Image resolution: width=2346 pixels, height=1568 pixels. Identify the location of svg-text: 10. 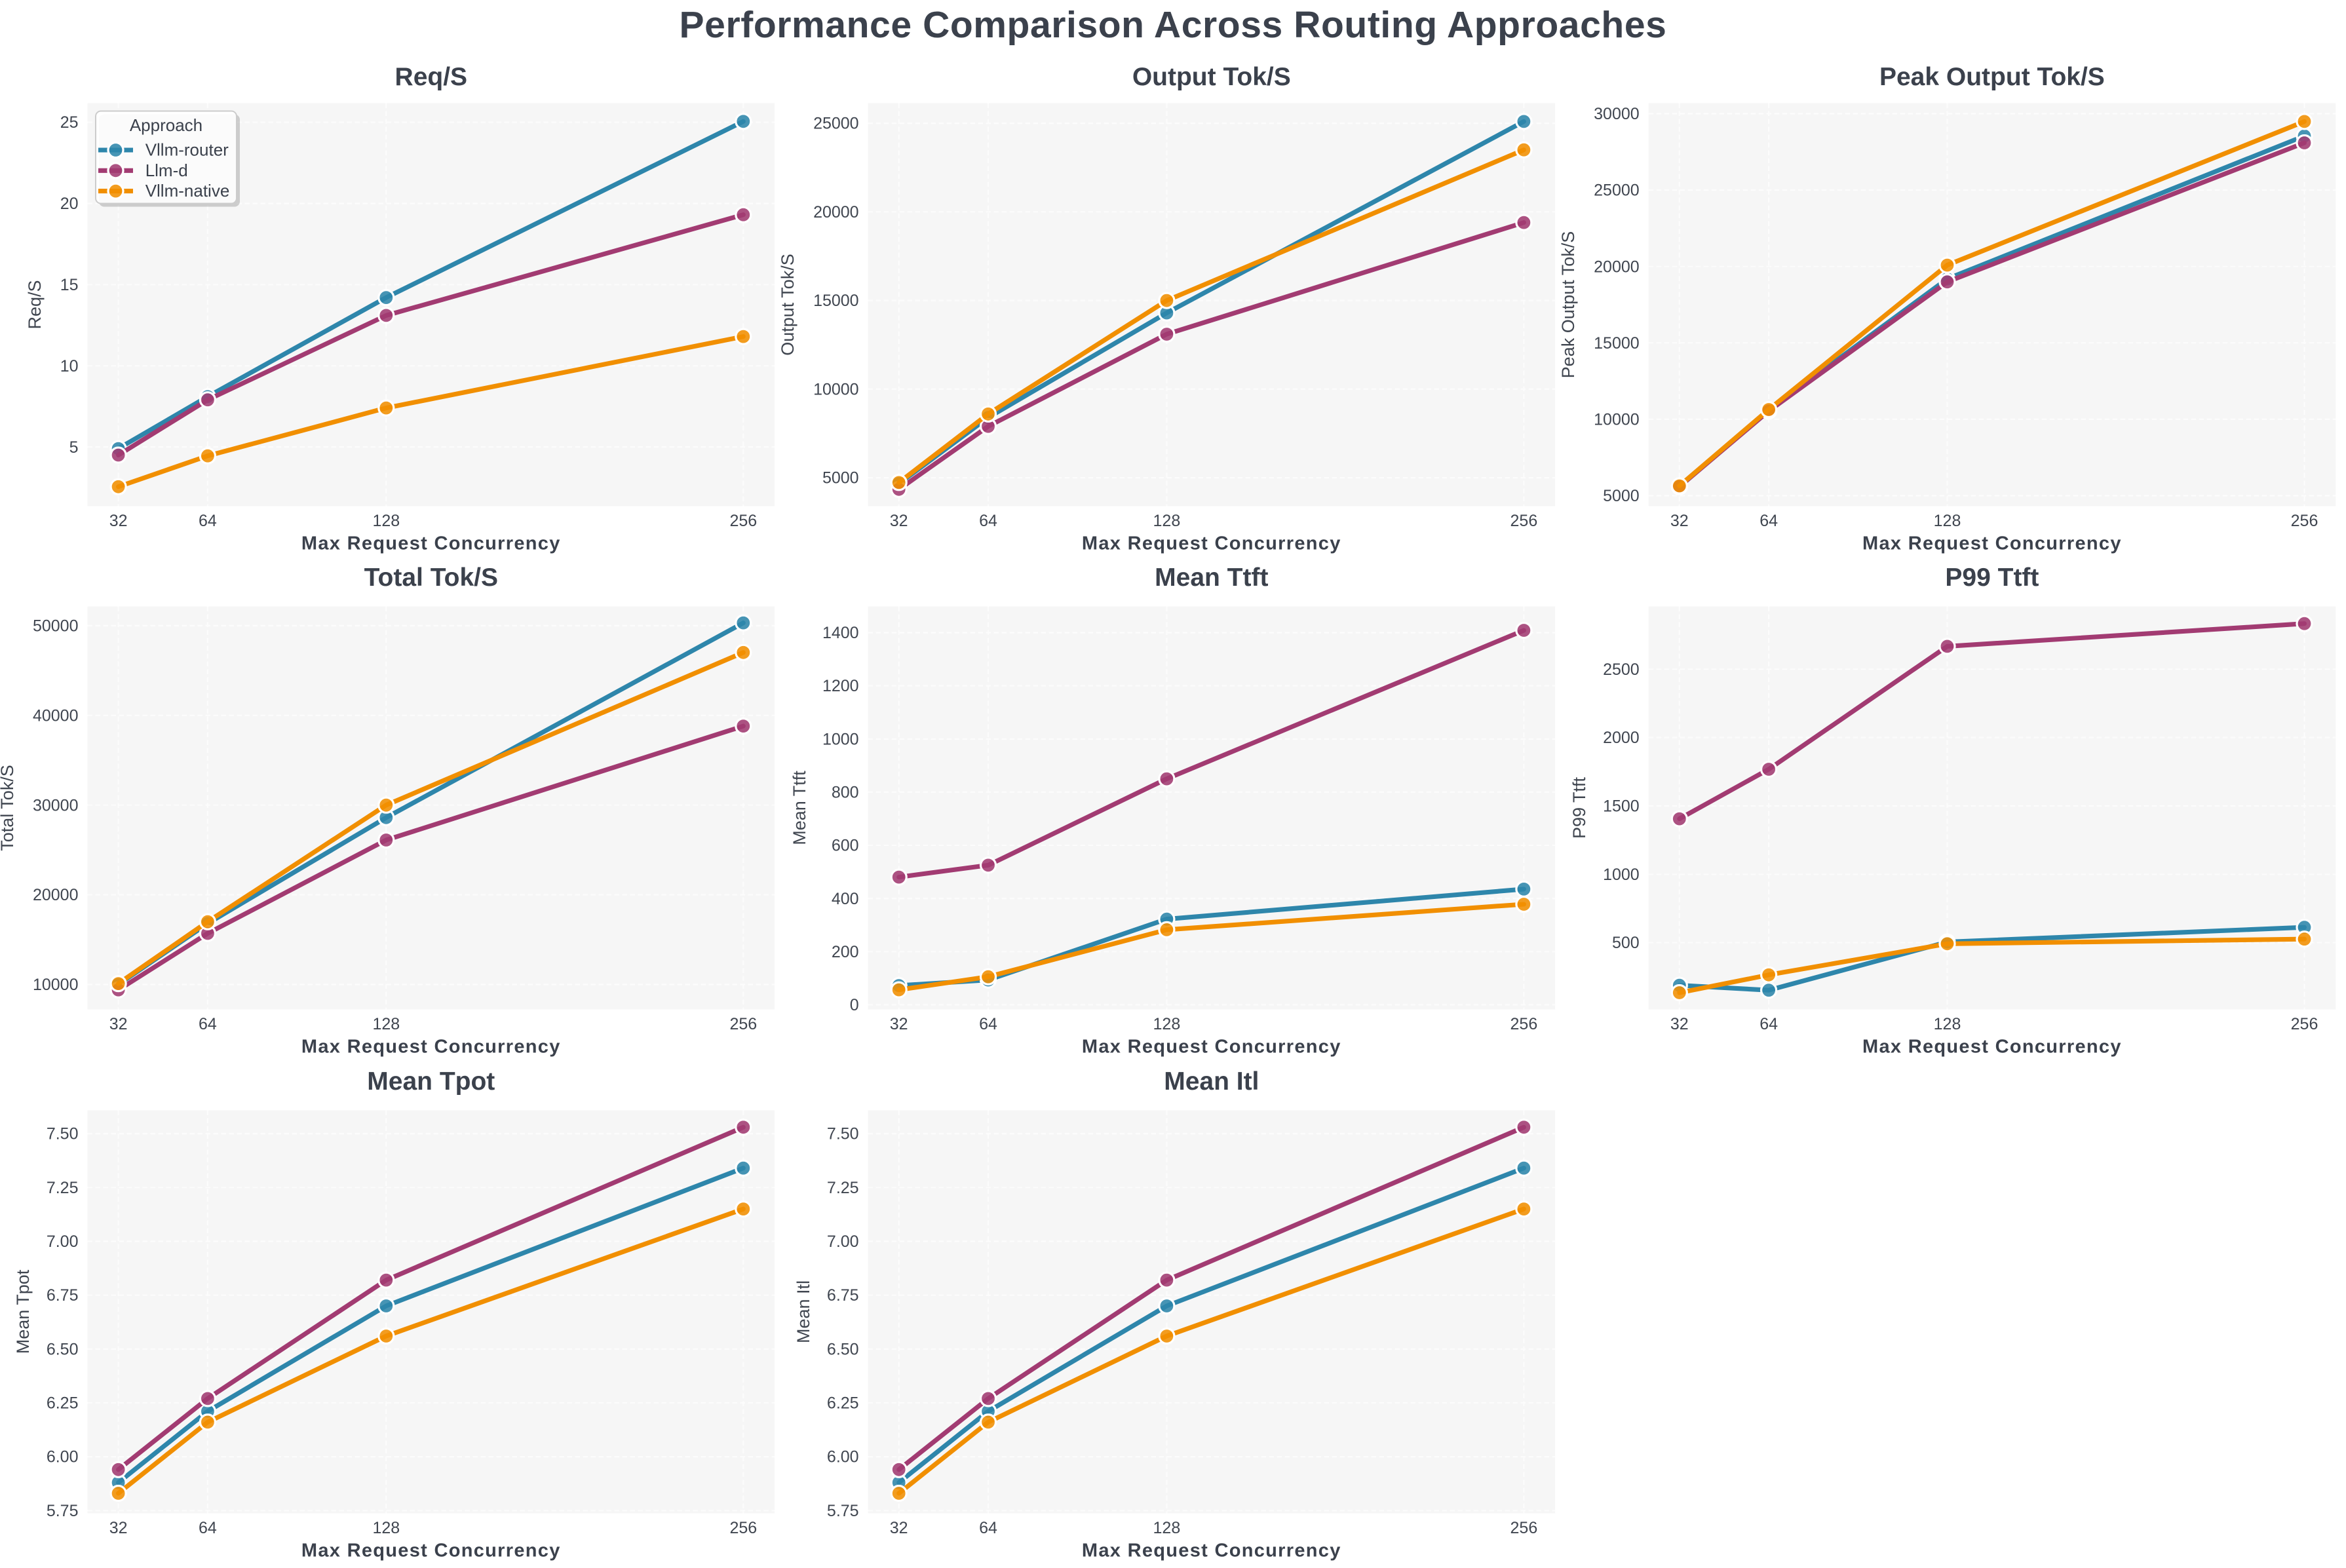
(69, 366).